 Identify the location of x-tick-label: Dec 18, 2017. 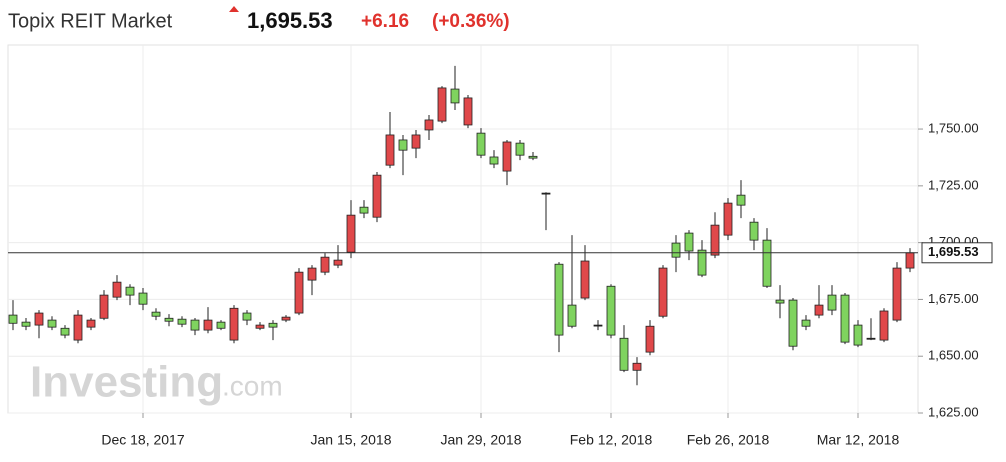
(142, 440).